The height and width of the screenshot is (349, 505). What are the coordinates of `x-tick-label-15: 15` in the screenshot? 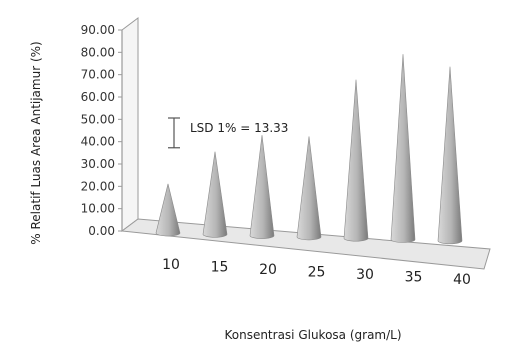 It's located at (220, 268).